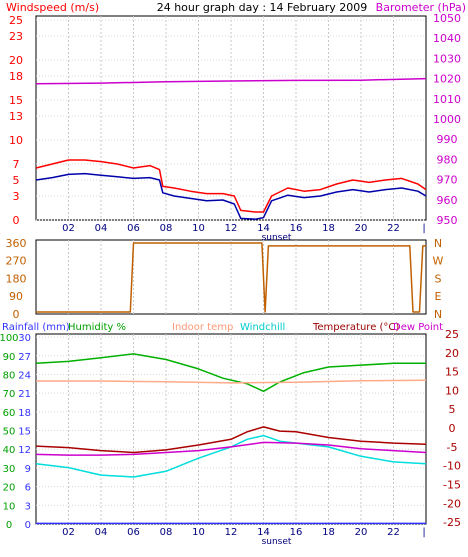 The width and height of the screenshot is (468, 557). I want to click on direction-tick-label: 90, so click(16, 296).